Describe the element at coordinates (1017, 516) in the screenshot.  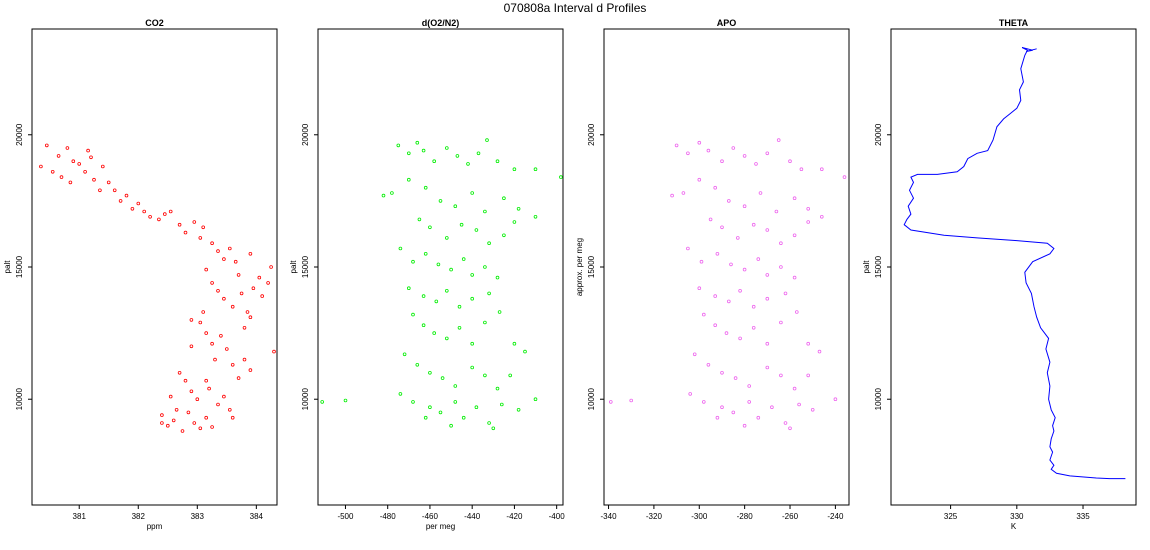
I see `x-tick-label: 330` at that location.